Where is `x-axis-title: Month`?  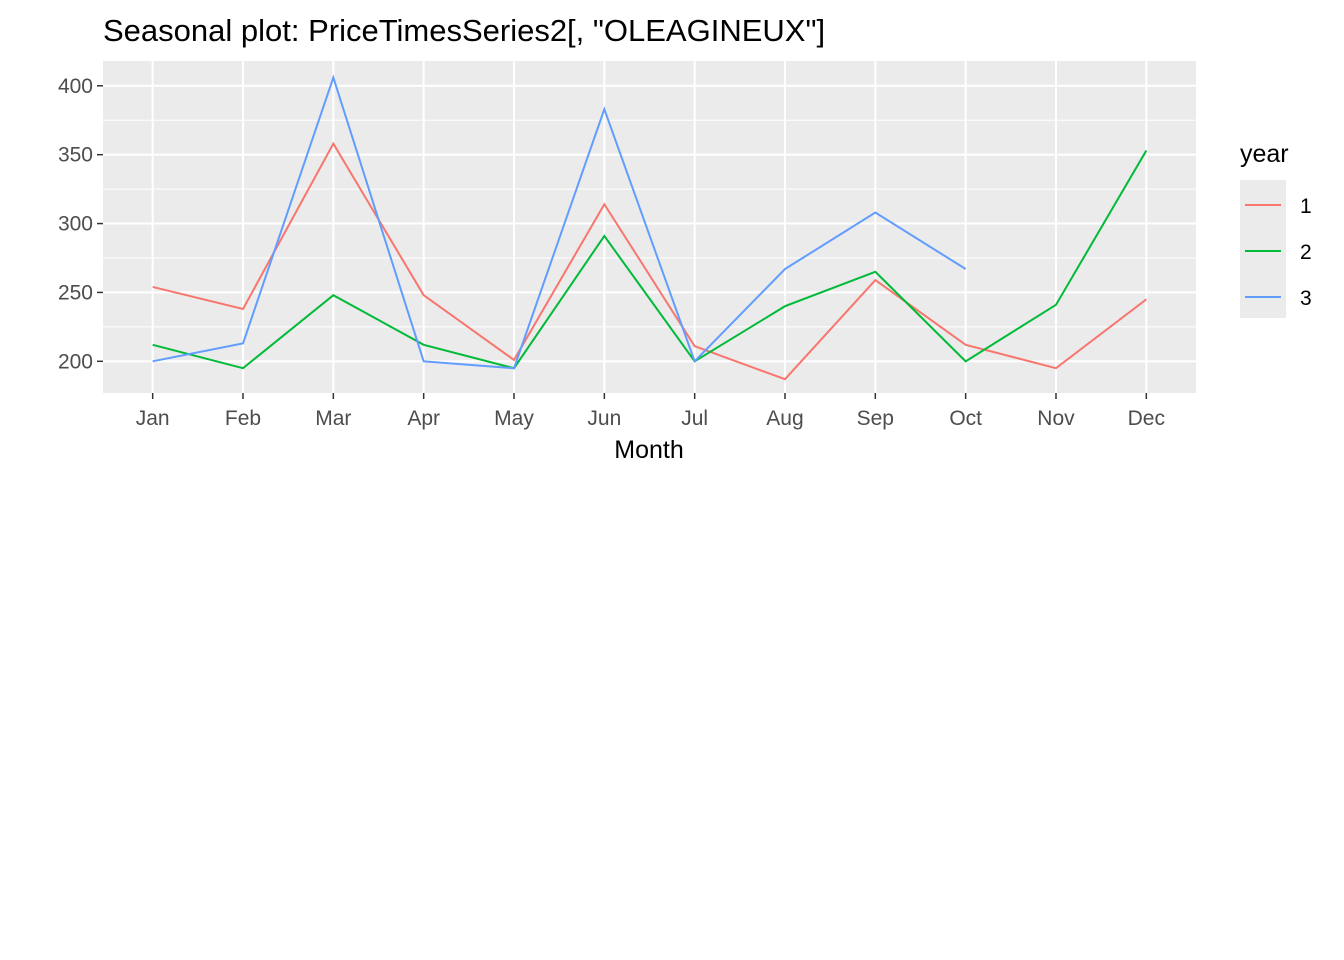 x-axis-title: Month is located at coordinates (648, 450).